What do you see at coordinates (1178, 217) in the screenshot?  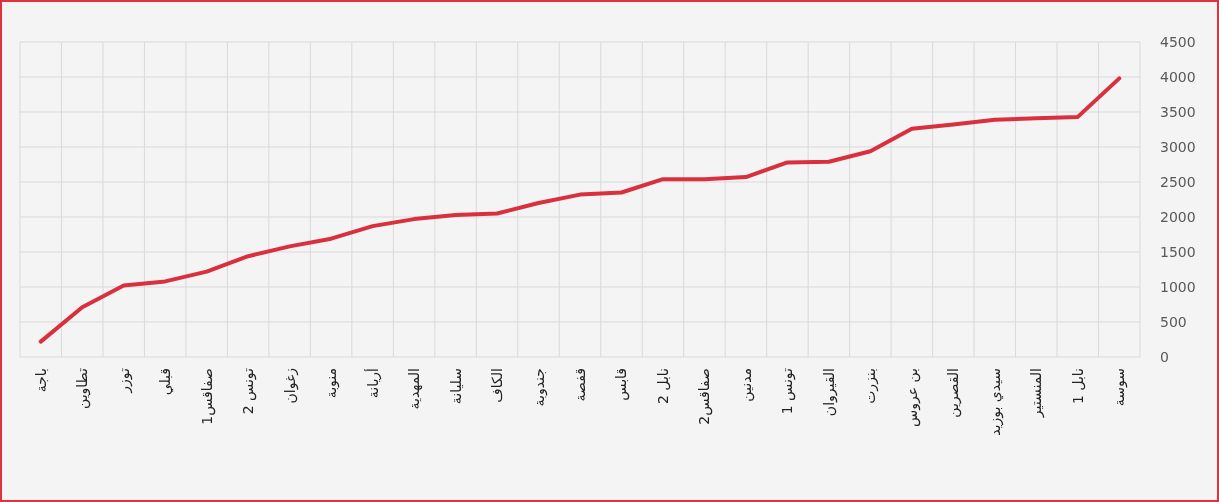 I see `y-tick-label: 2000` at bounding box center [1178, 217].